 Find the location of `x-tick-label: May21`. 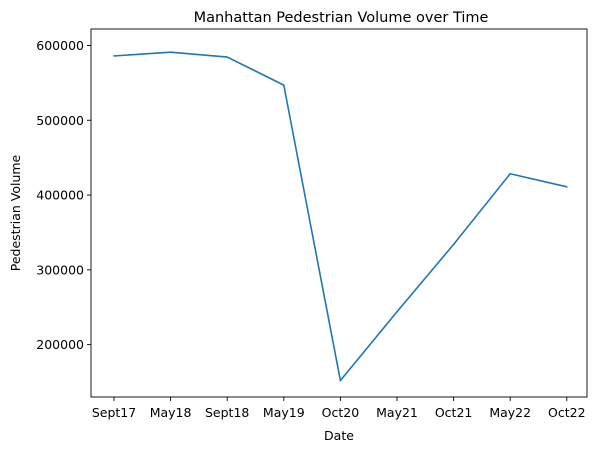

x-tick-label: May21 is located at coordinates (397, 412).